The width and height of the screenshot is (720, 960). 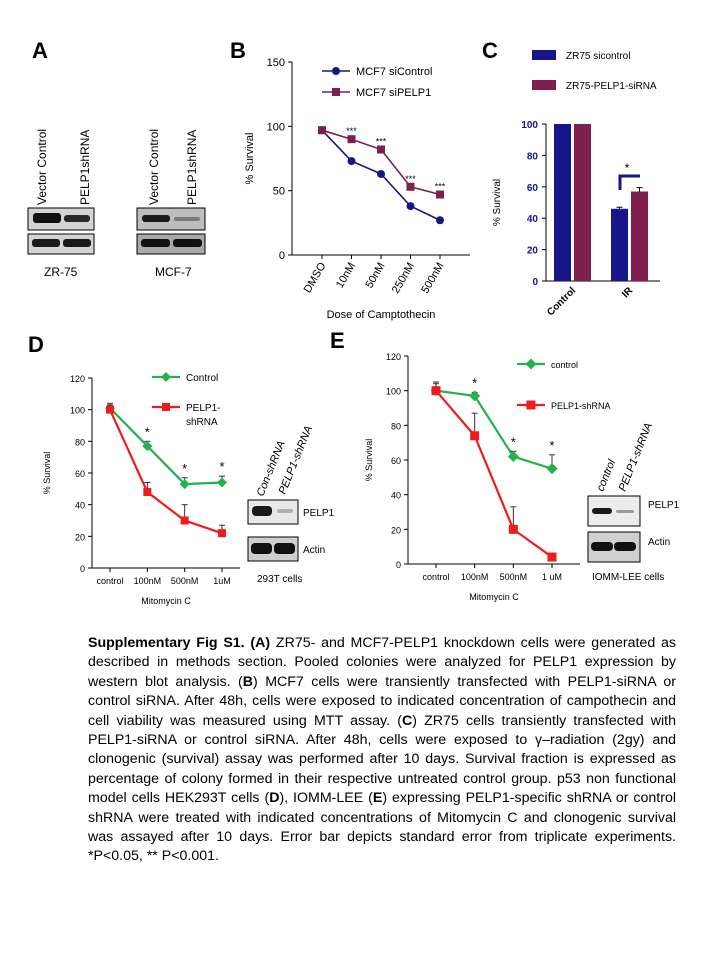 What do you see at coordinates (381, 315) in the screenshot?
I see `x-axis-label: Dose of Camptothecin` at bounding box center [381, 315].